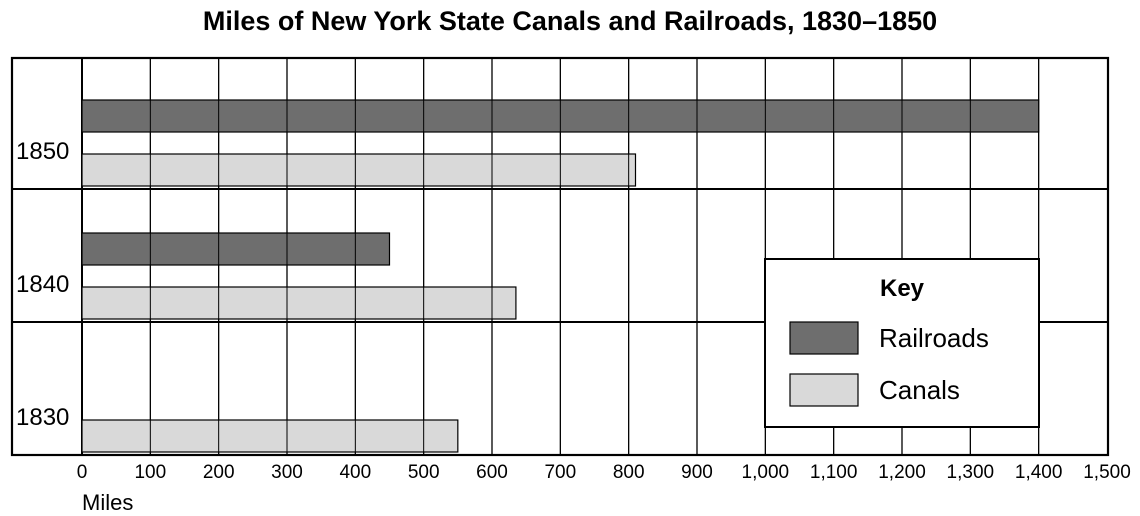 This screenshot has width=1140, height=516. What do you see at coordinates (219, 472) in the screenshot?
I see `x-tick-label: 200` at bounding box center [219, 472].